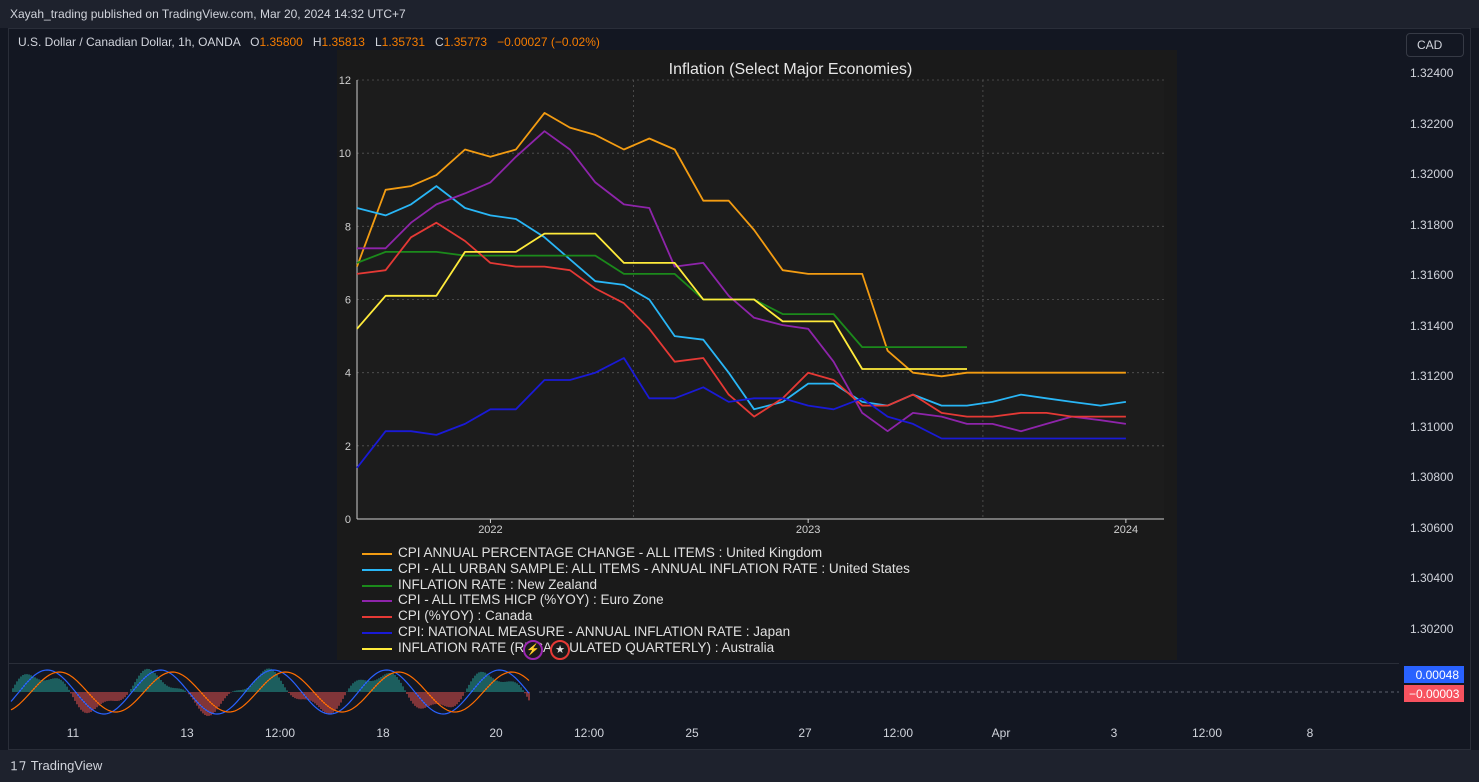  Describe the element at coordinates (1432, 527) in the screenshot. I see `price-tick: 1.30600` at that location.